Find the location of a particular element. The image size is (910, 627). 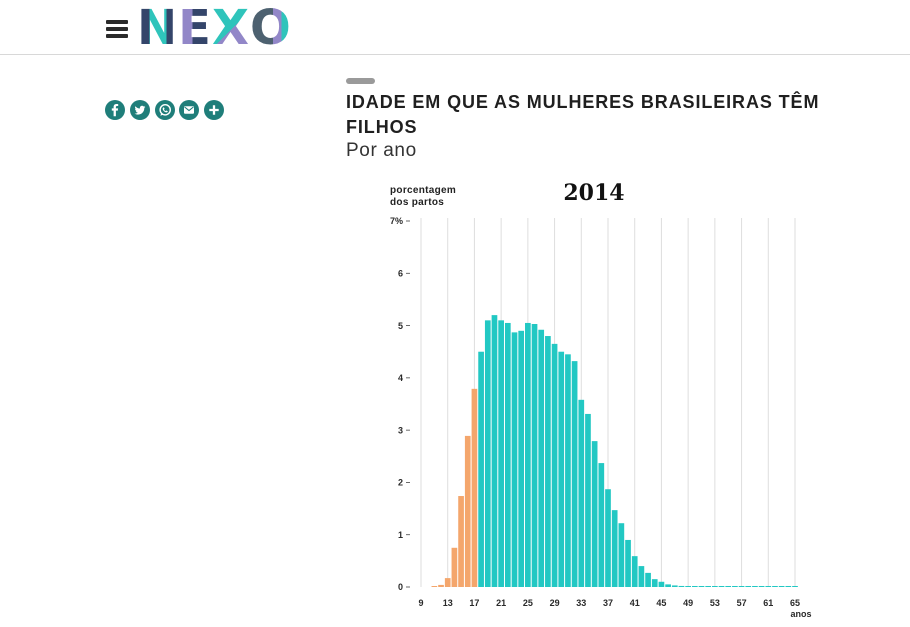

x-tick-label: 61 is located at coordinates (768, 603).